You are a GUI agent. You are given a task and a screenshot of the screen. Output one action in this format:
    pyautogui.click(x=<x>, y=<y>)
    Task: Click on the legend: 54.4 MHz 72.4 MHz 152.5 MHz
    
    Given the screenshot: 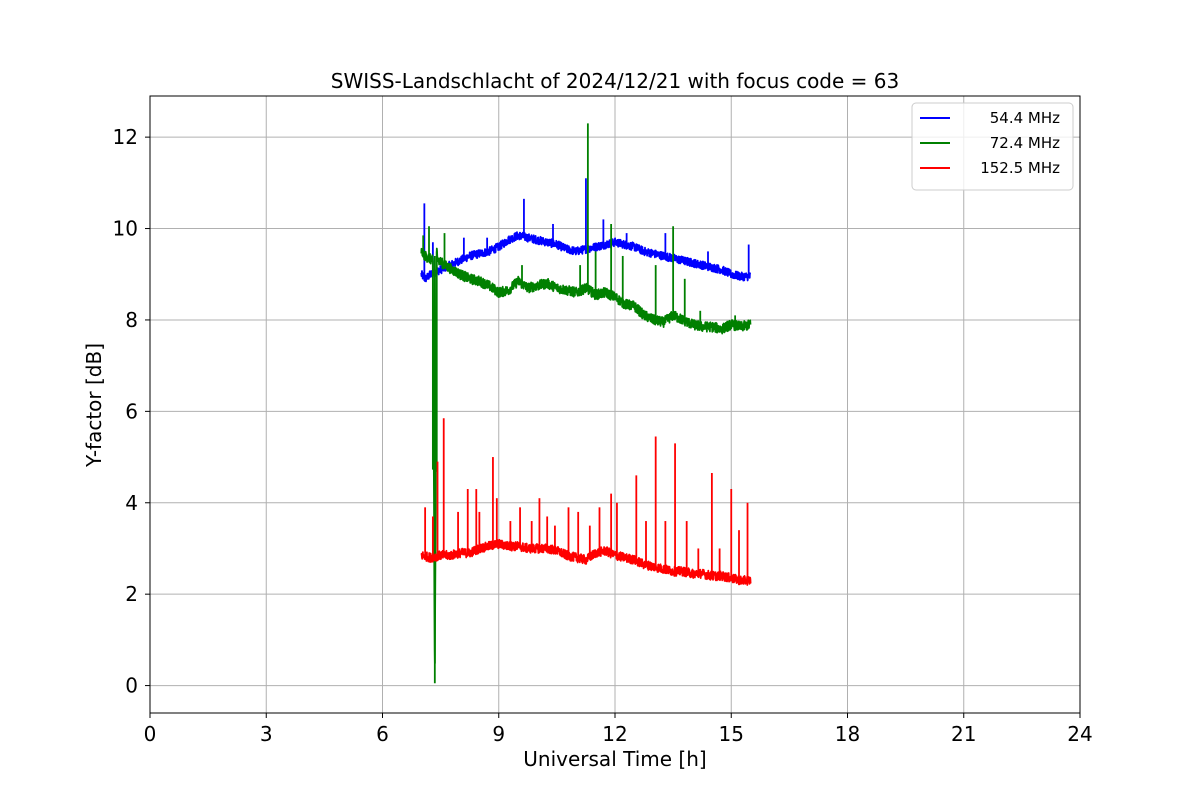 What is the action you would take?
    pyautogui.click(x=992, y=146)
    